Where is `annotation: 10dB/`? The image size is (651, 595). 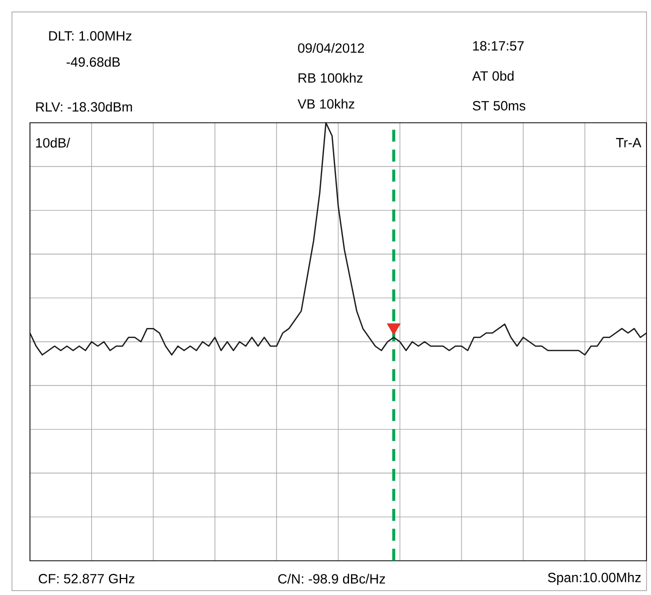
annotation: 10dB/ is located at coordinates (53, 143).